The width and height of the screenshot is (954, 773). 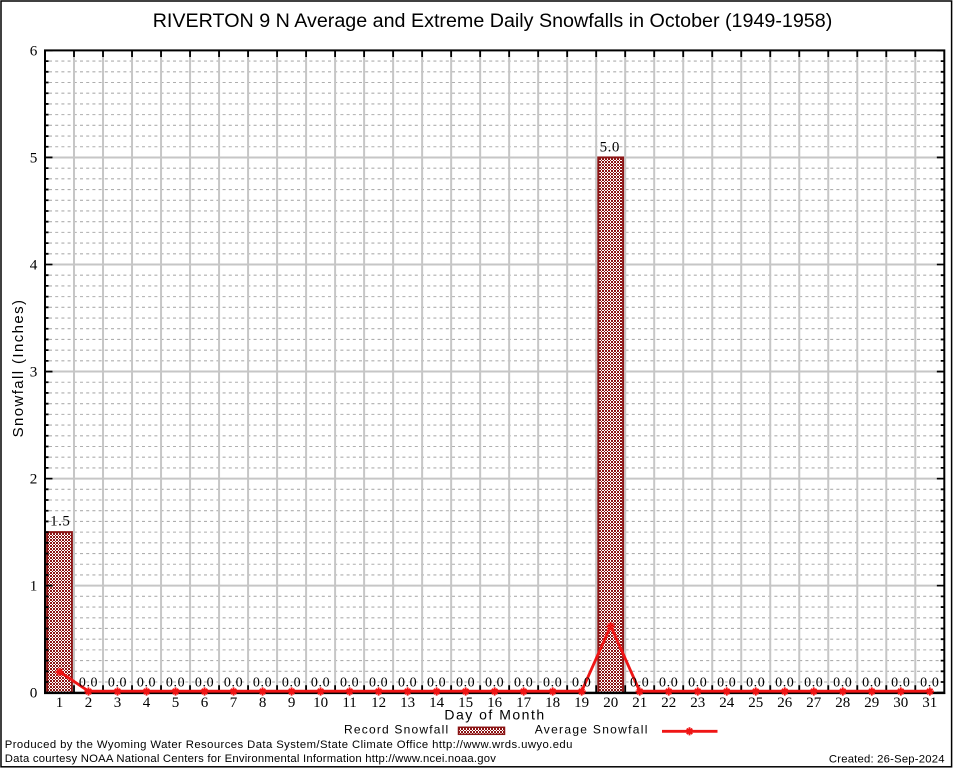 What do you see at coordinates (639, 703) in the screenshot?
I see `svg-text: 21` at bounding box center [639, 703].